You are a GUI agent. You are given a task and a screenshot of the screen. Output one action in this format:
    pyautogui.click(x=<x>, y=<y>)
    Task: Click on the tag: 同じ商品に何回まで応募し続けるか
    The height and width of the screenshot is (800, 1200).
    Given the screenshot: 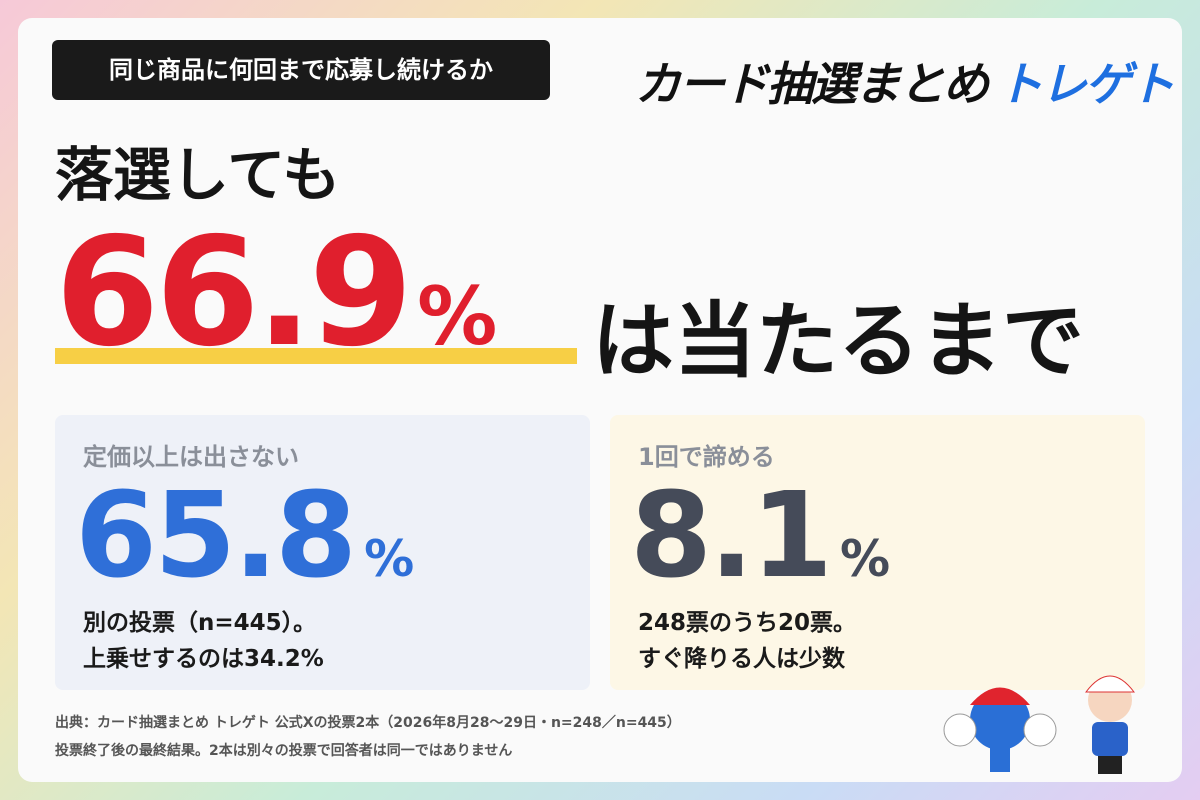 What is the action you would take?
    pyautogui.click(x=301, y=70)
    